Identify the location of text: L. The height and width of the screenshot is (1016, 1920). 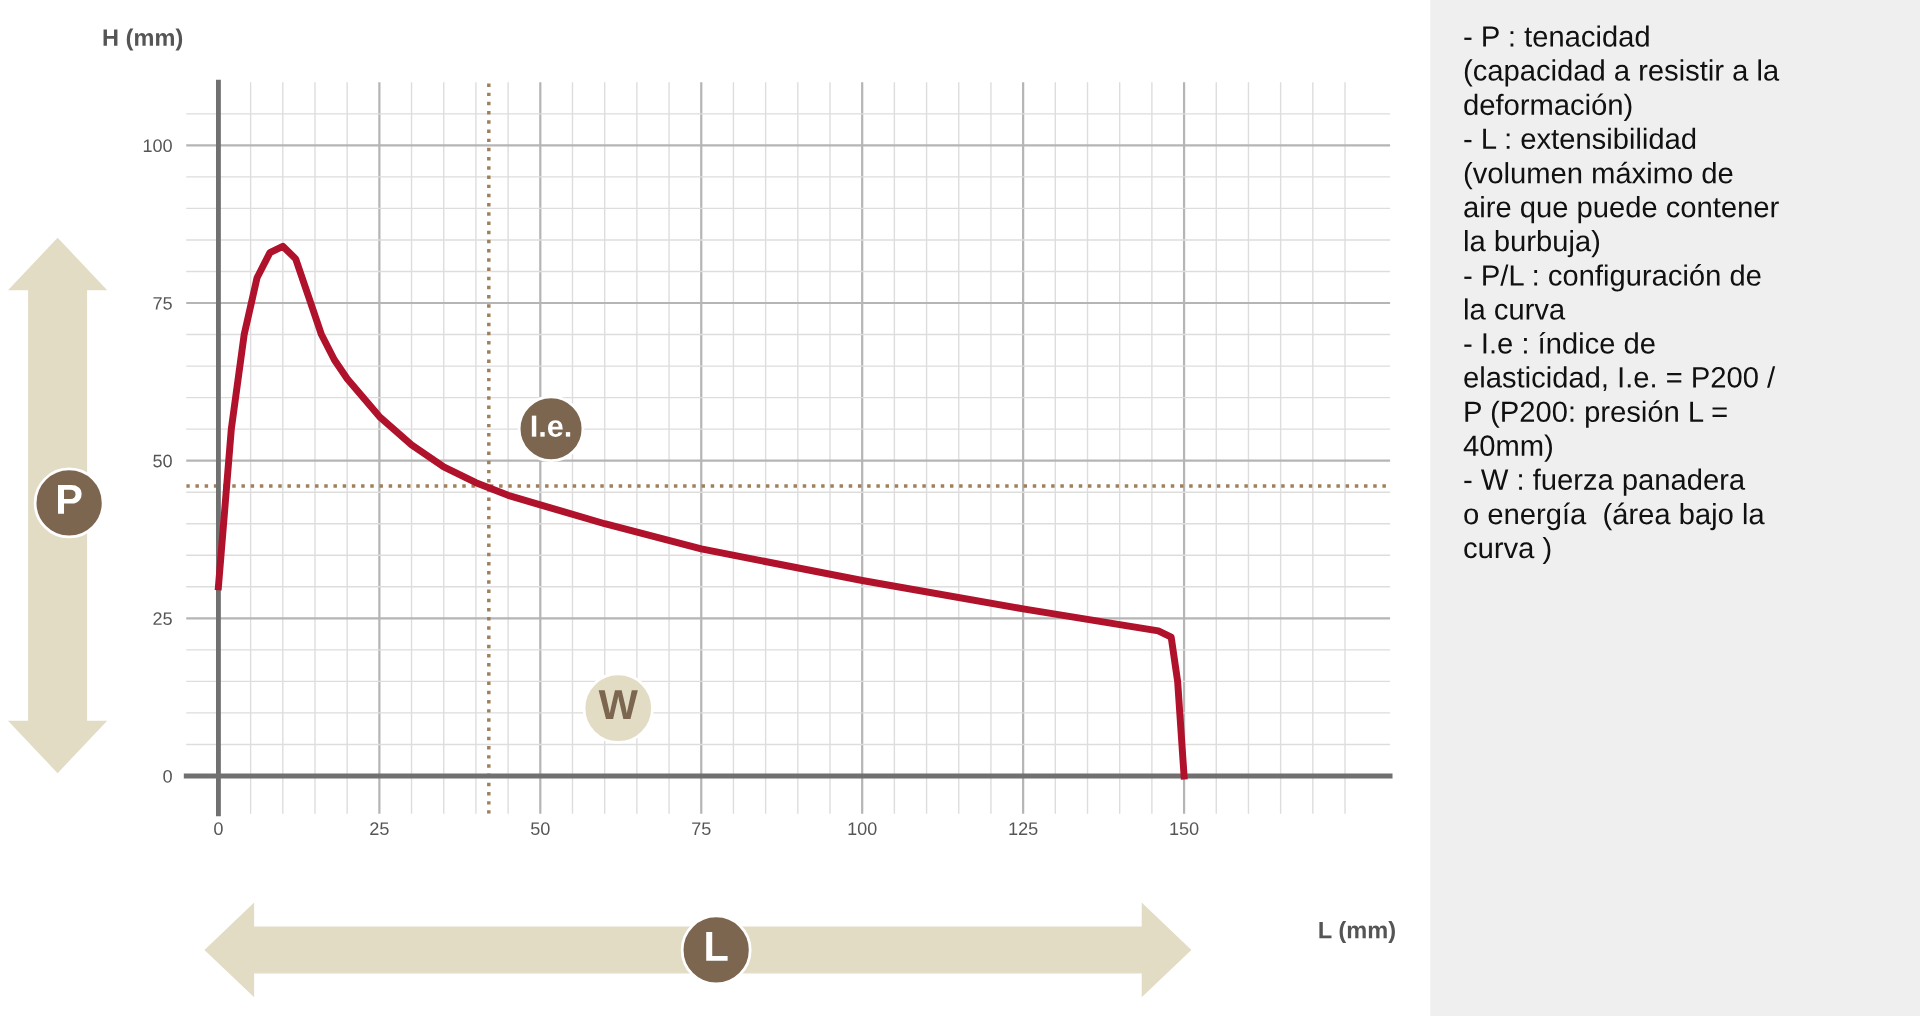
(717, 946).